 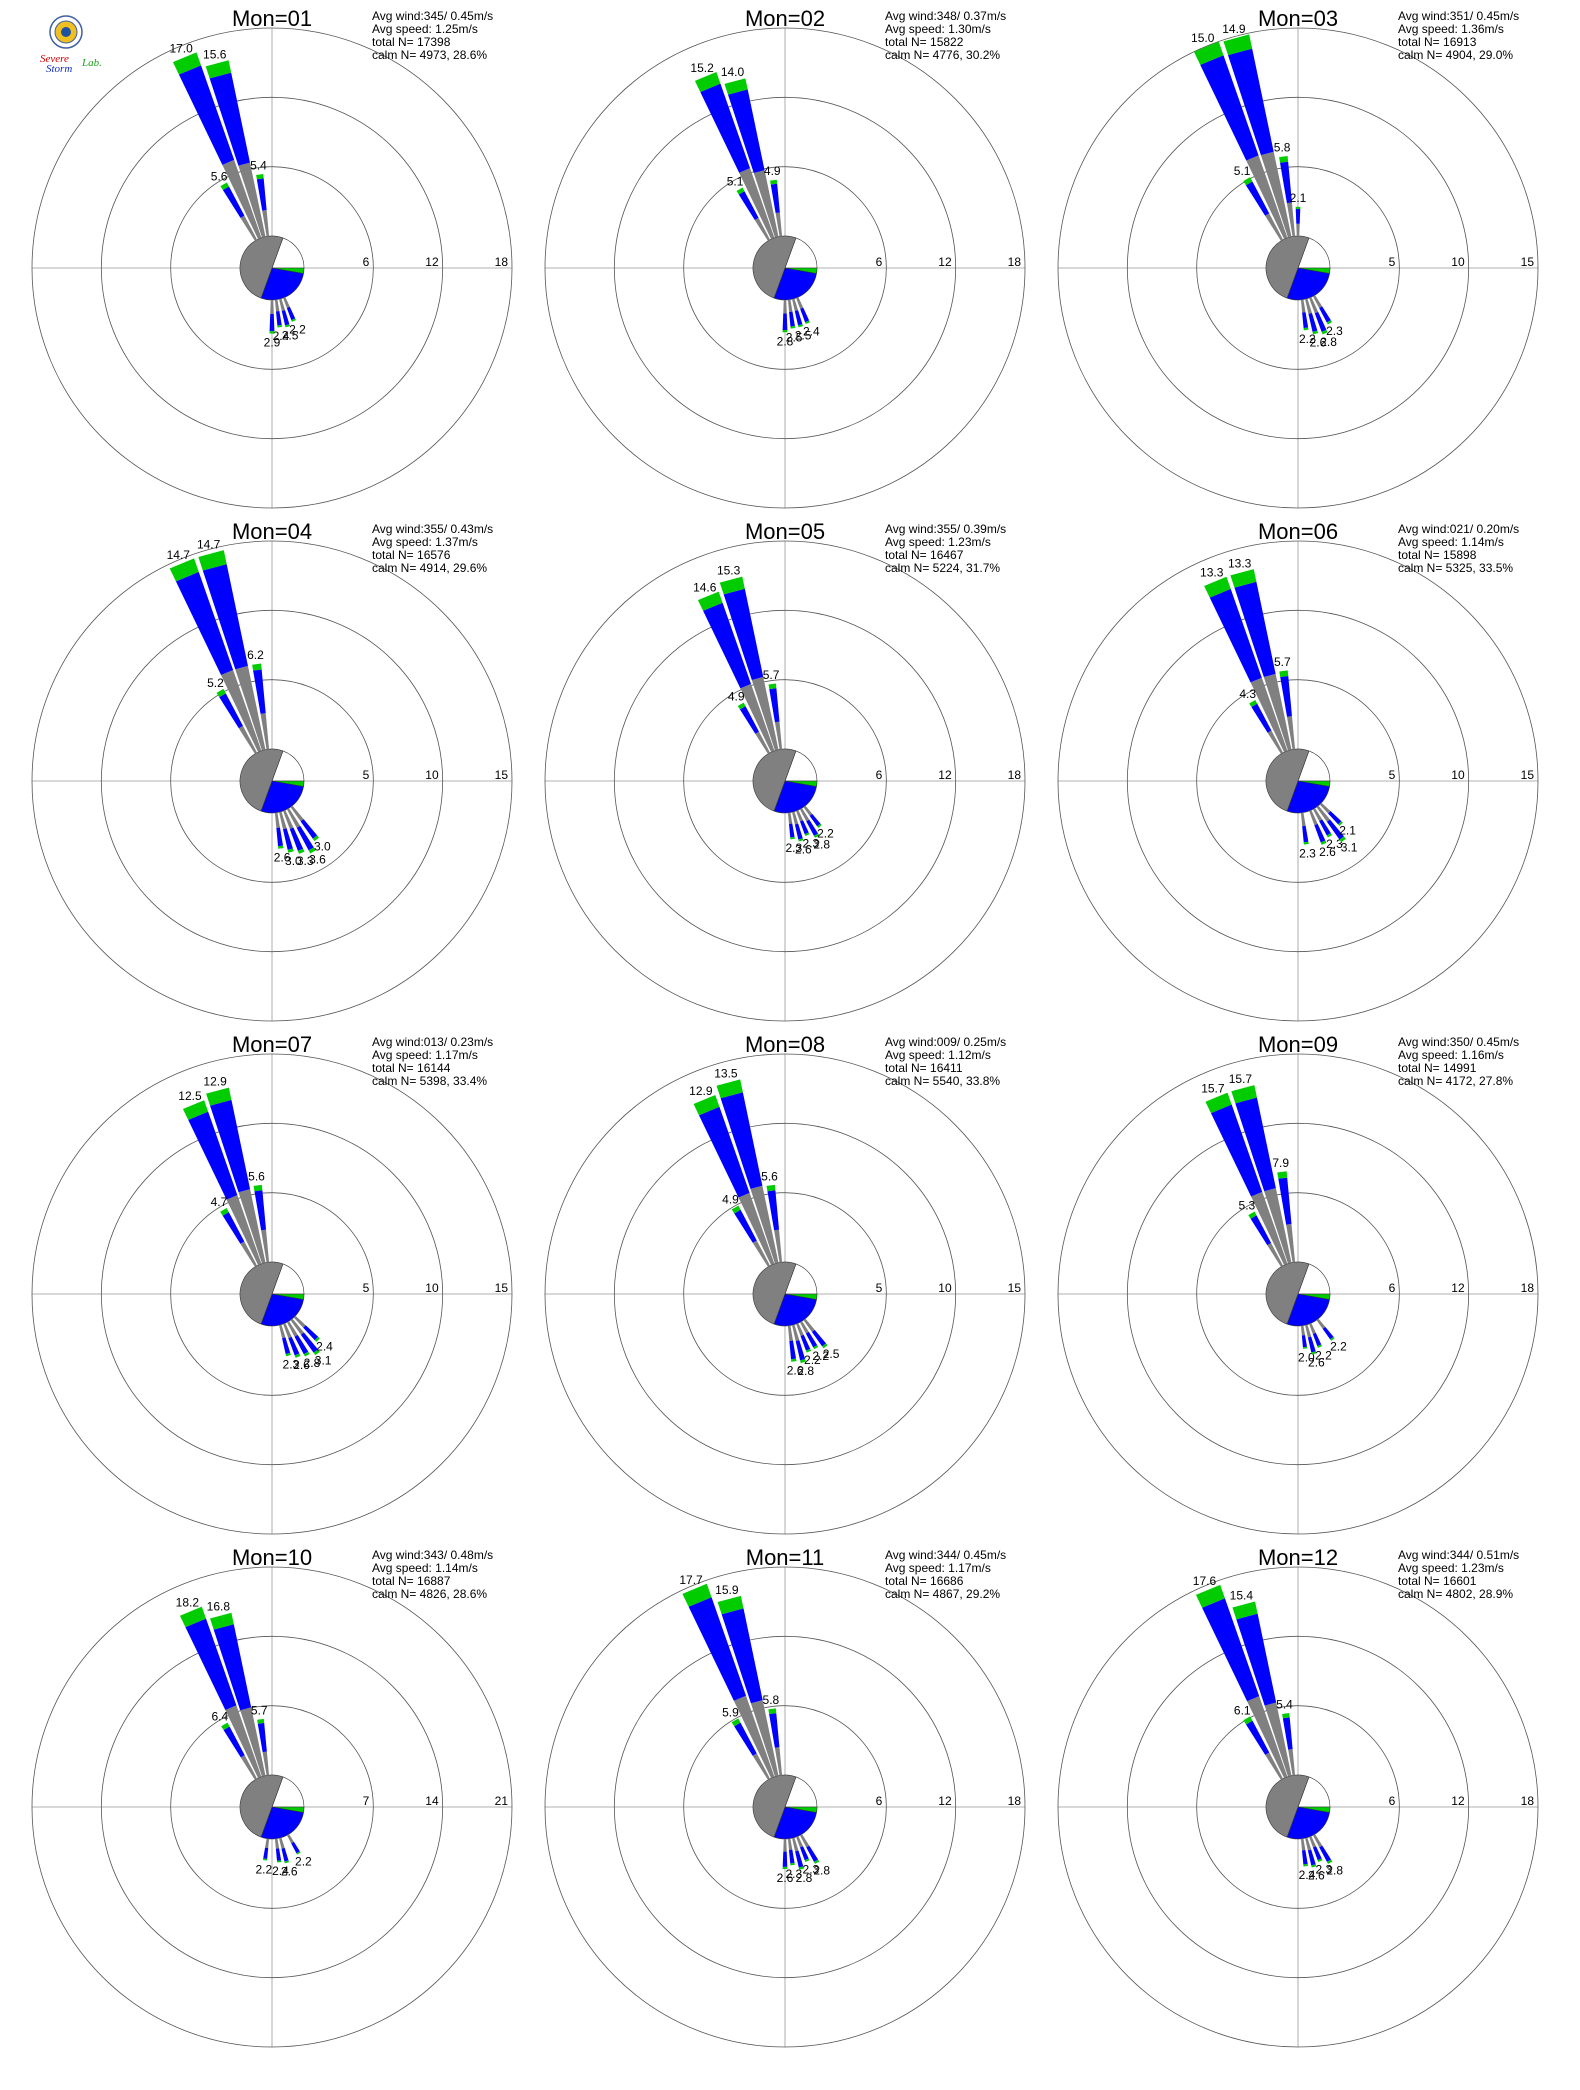 What do you see at coordinates (259, 1710) in the screenshot?
I see `bar-value-label: 5.7` at bounding box center [259, 1710].